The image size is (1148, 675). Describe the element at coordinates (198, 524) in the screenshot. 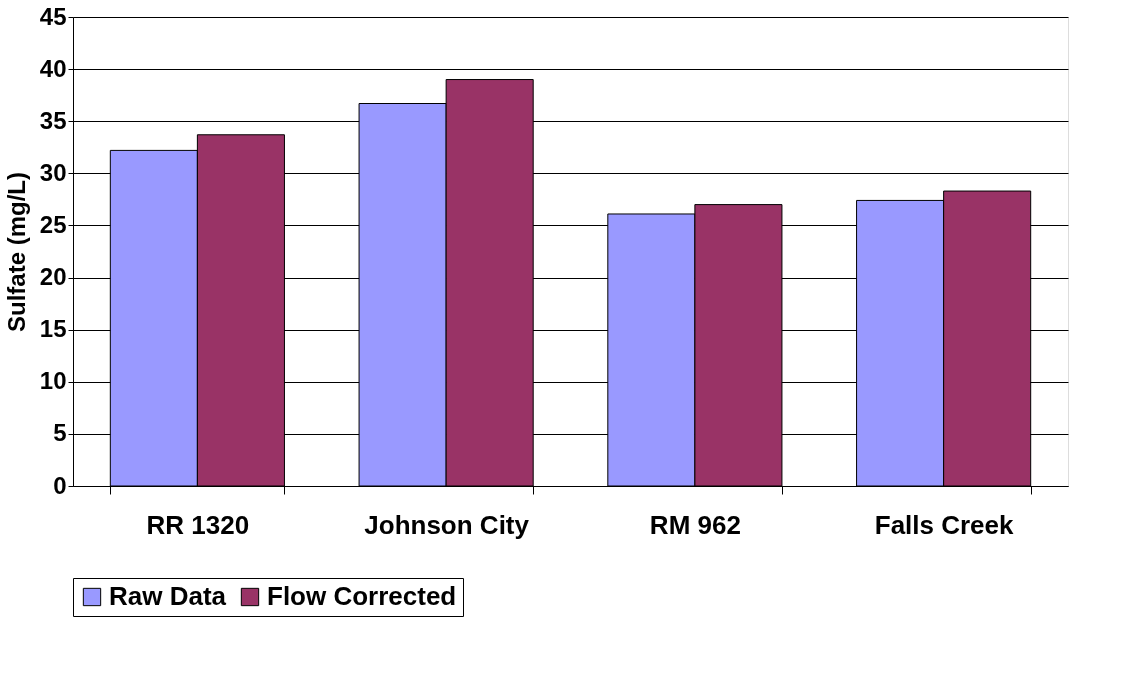

I see `x-tick-label: RR 1320` at that location.